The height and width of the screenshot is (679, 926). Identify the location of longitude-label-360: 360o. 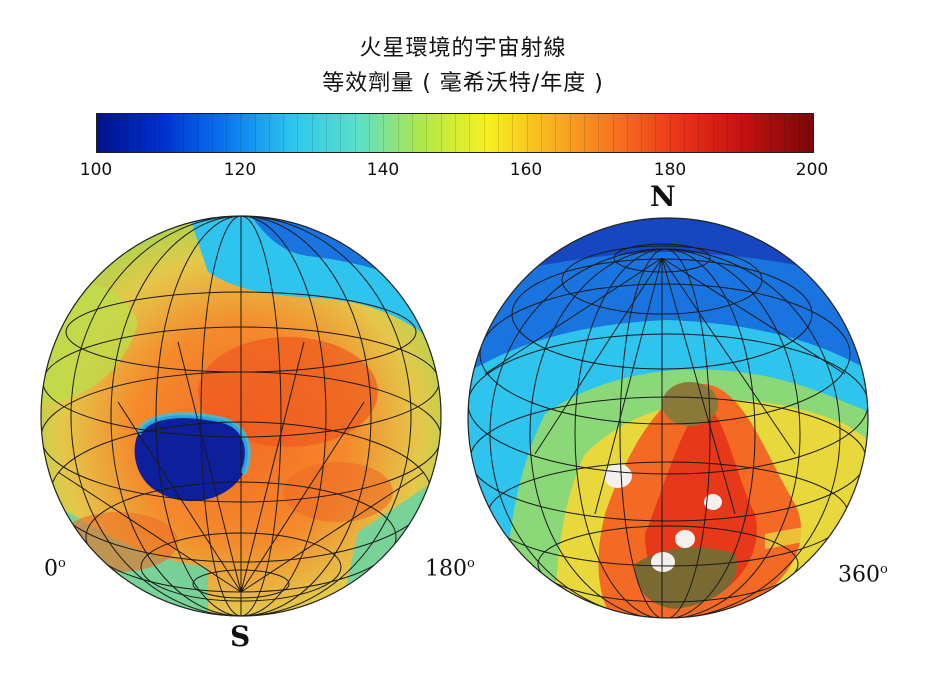
(863, 574).